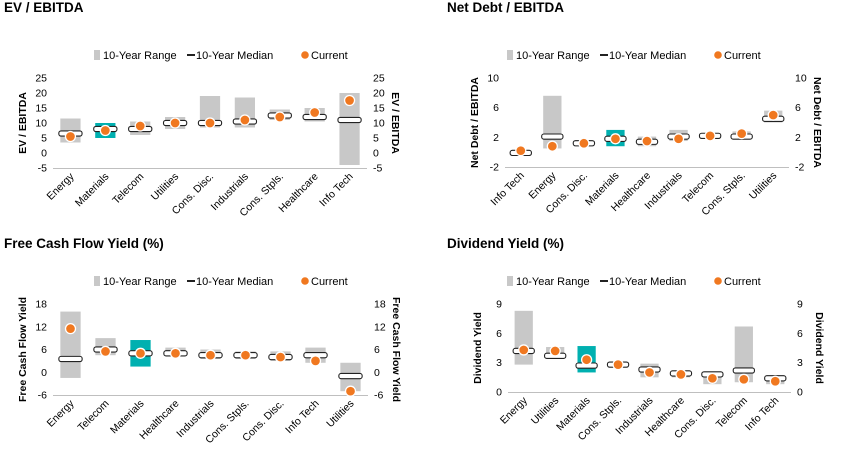 Image resolution: width=865 pixels, height=461 pixels. I want to click on y-tick-label-right: 5, so click(376, 139).